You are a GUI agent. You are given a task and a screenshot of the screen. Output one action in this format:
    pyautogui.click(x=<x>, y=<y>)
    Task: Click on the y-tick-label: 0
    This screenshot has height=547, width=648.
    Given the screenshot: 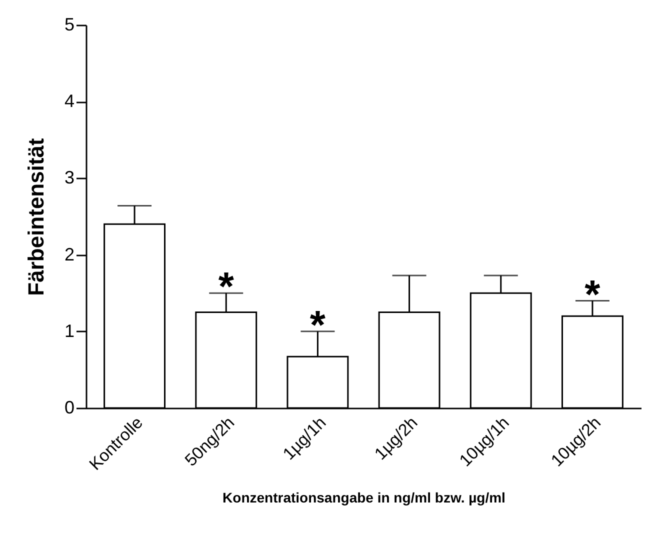 What is the action you would take?
    pyautogui.click(x=69, y=408)
    